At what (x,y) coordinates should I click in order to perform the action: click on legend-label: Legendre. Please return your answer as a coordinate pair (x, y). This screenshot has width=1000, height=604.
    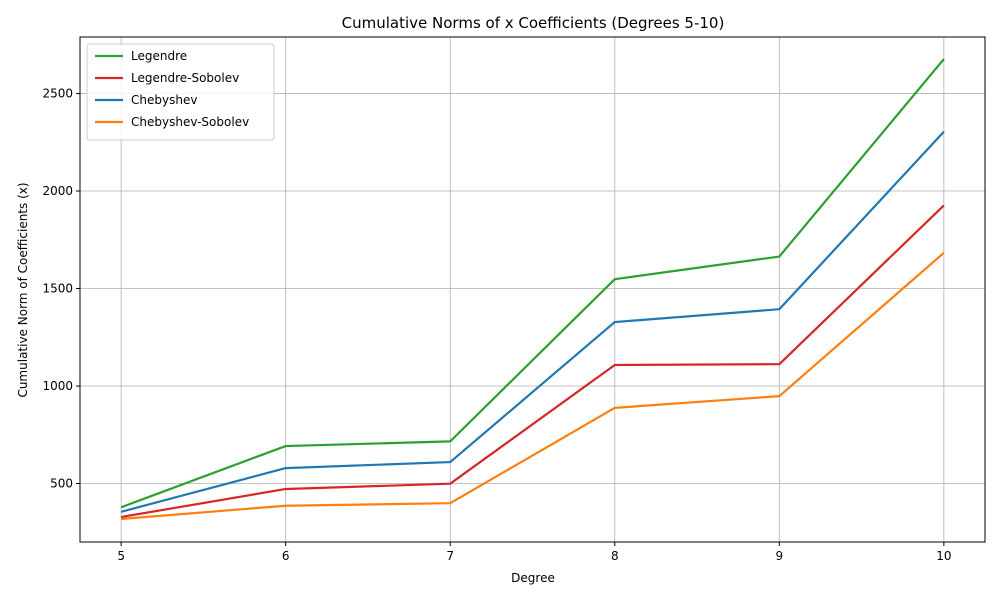
    Looking at the image, I should click on (159, 56).